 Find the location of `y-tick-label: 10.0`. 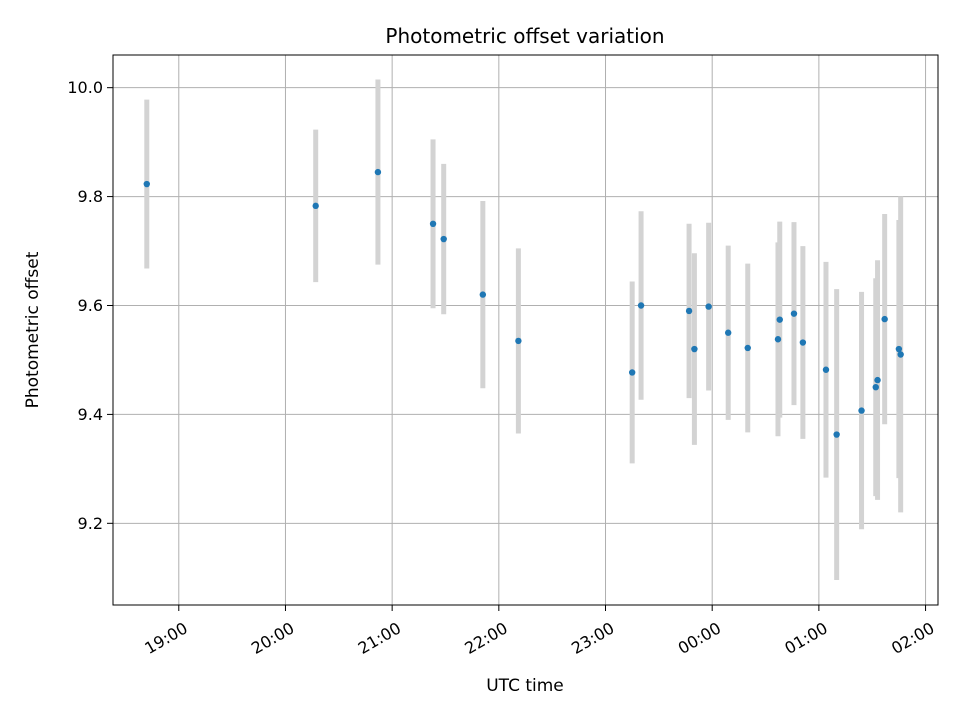

y-tick-label: 10.0 is located at coordinates (85, 87).